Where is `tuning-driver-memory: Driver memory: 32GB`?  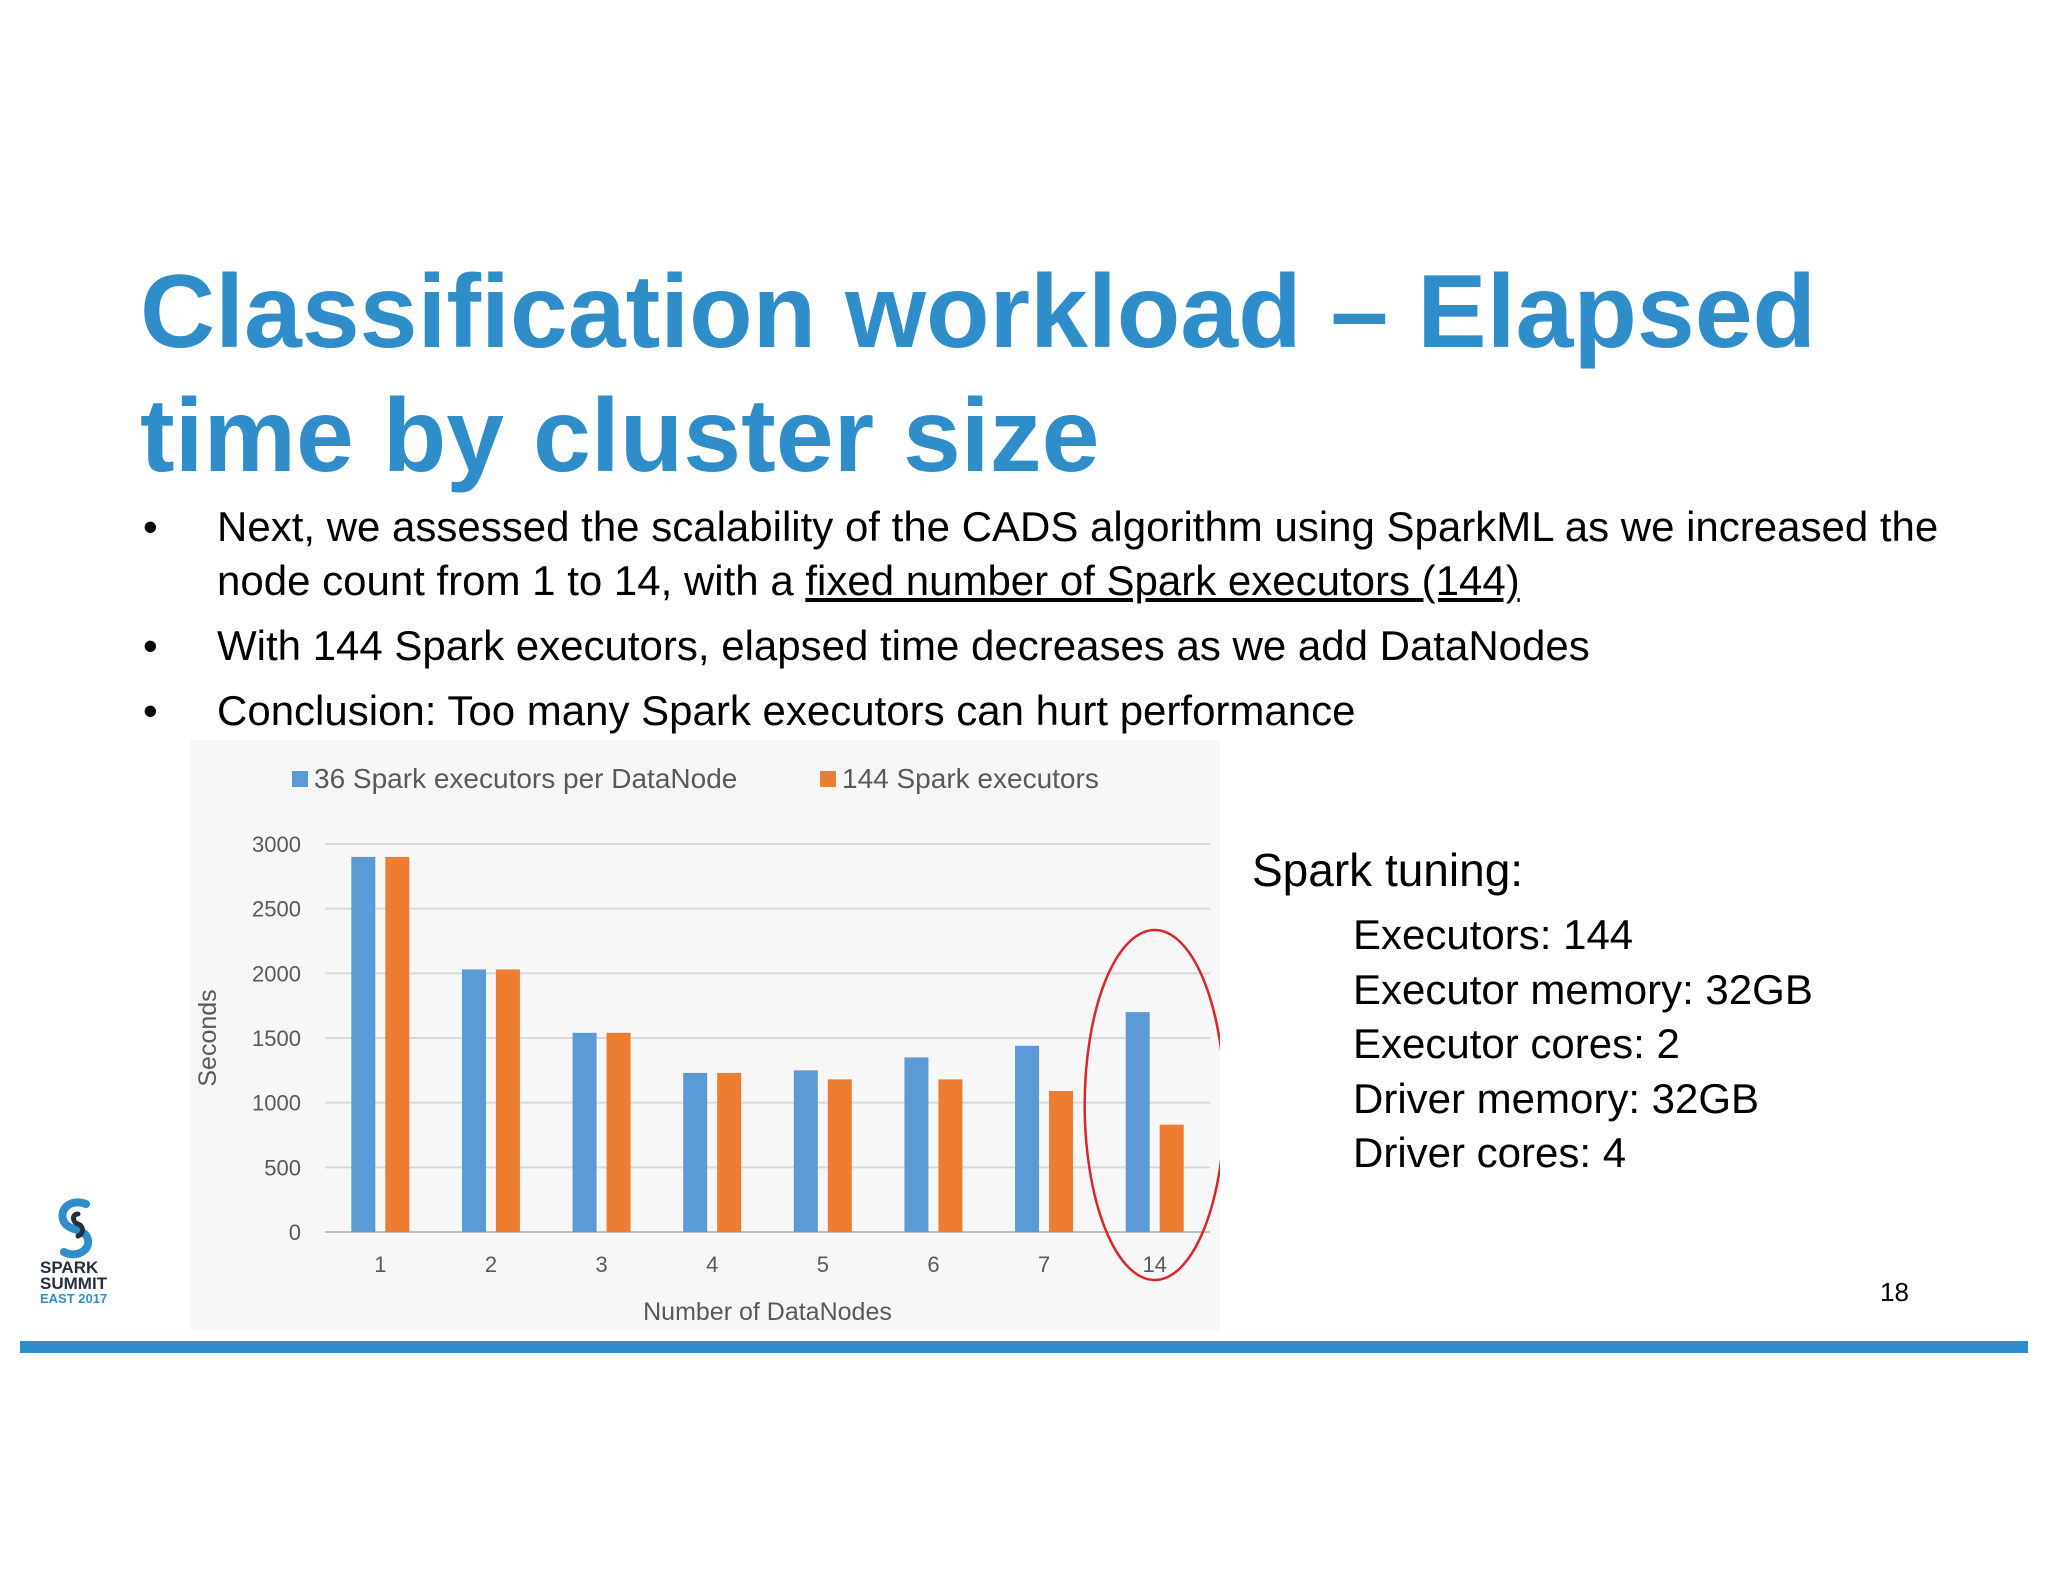
tuning-driver-memory: Driver memory: 32GB is located at coordinates (1556, 1098).